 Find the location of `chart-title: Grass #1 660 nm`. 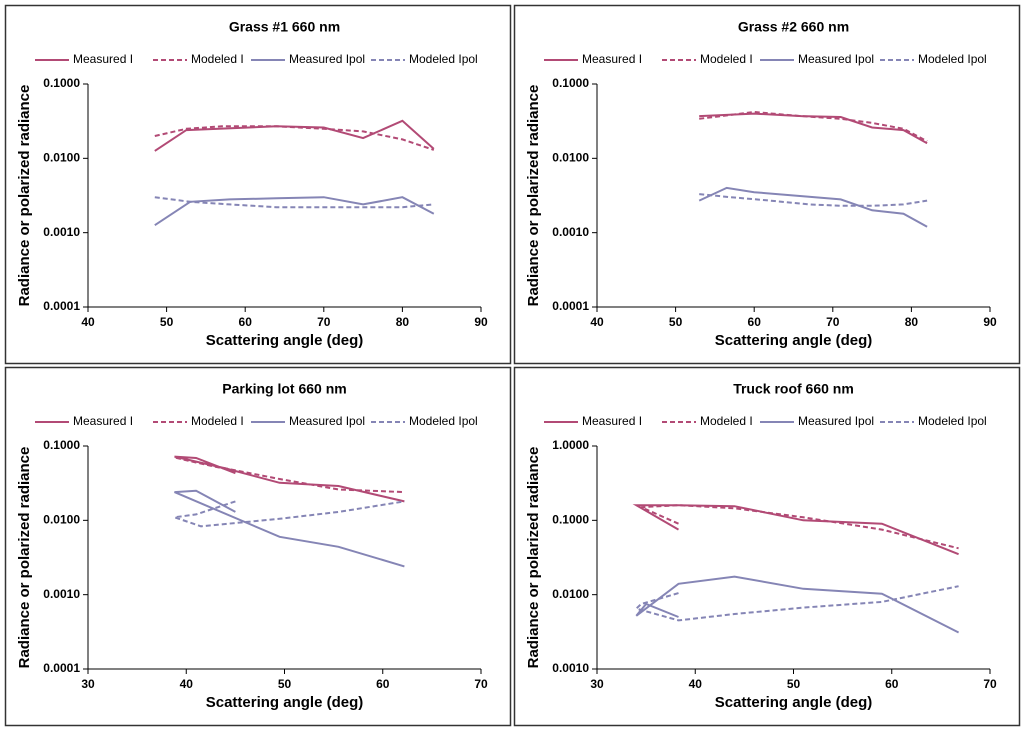

chart-title: Grass #1 660 nm is located at coordinates (284, 27).